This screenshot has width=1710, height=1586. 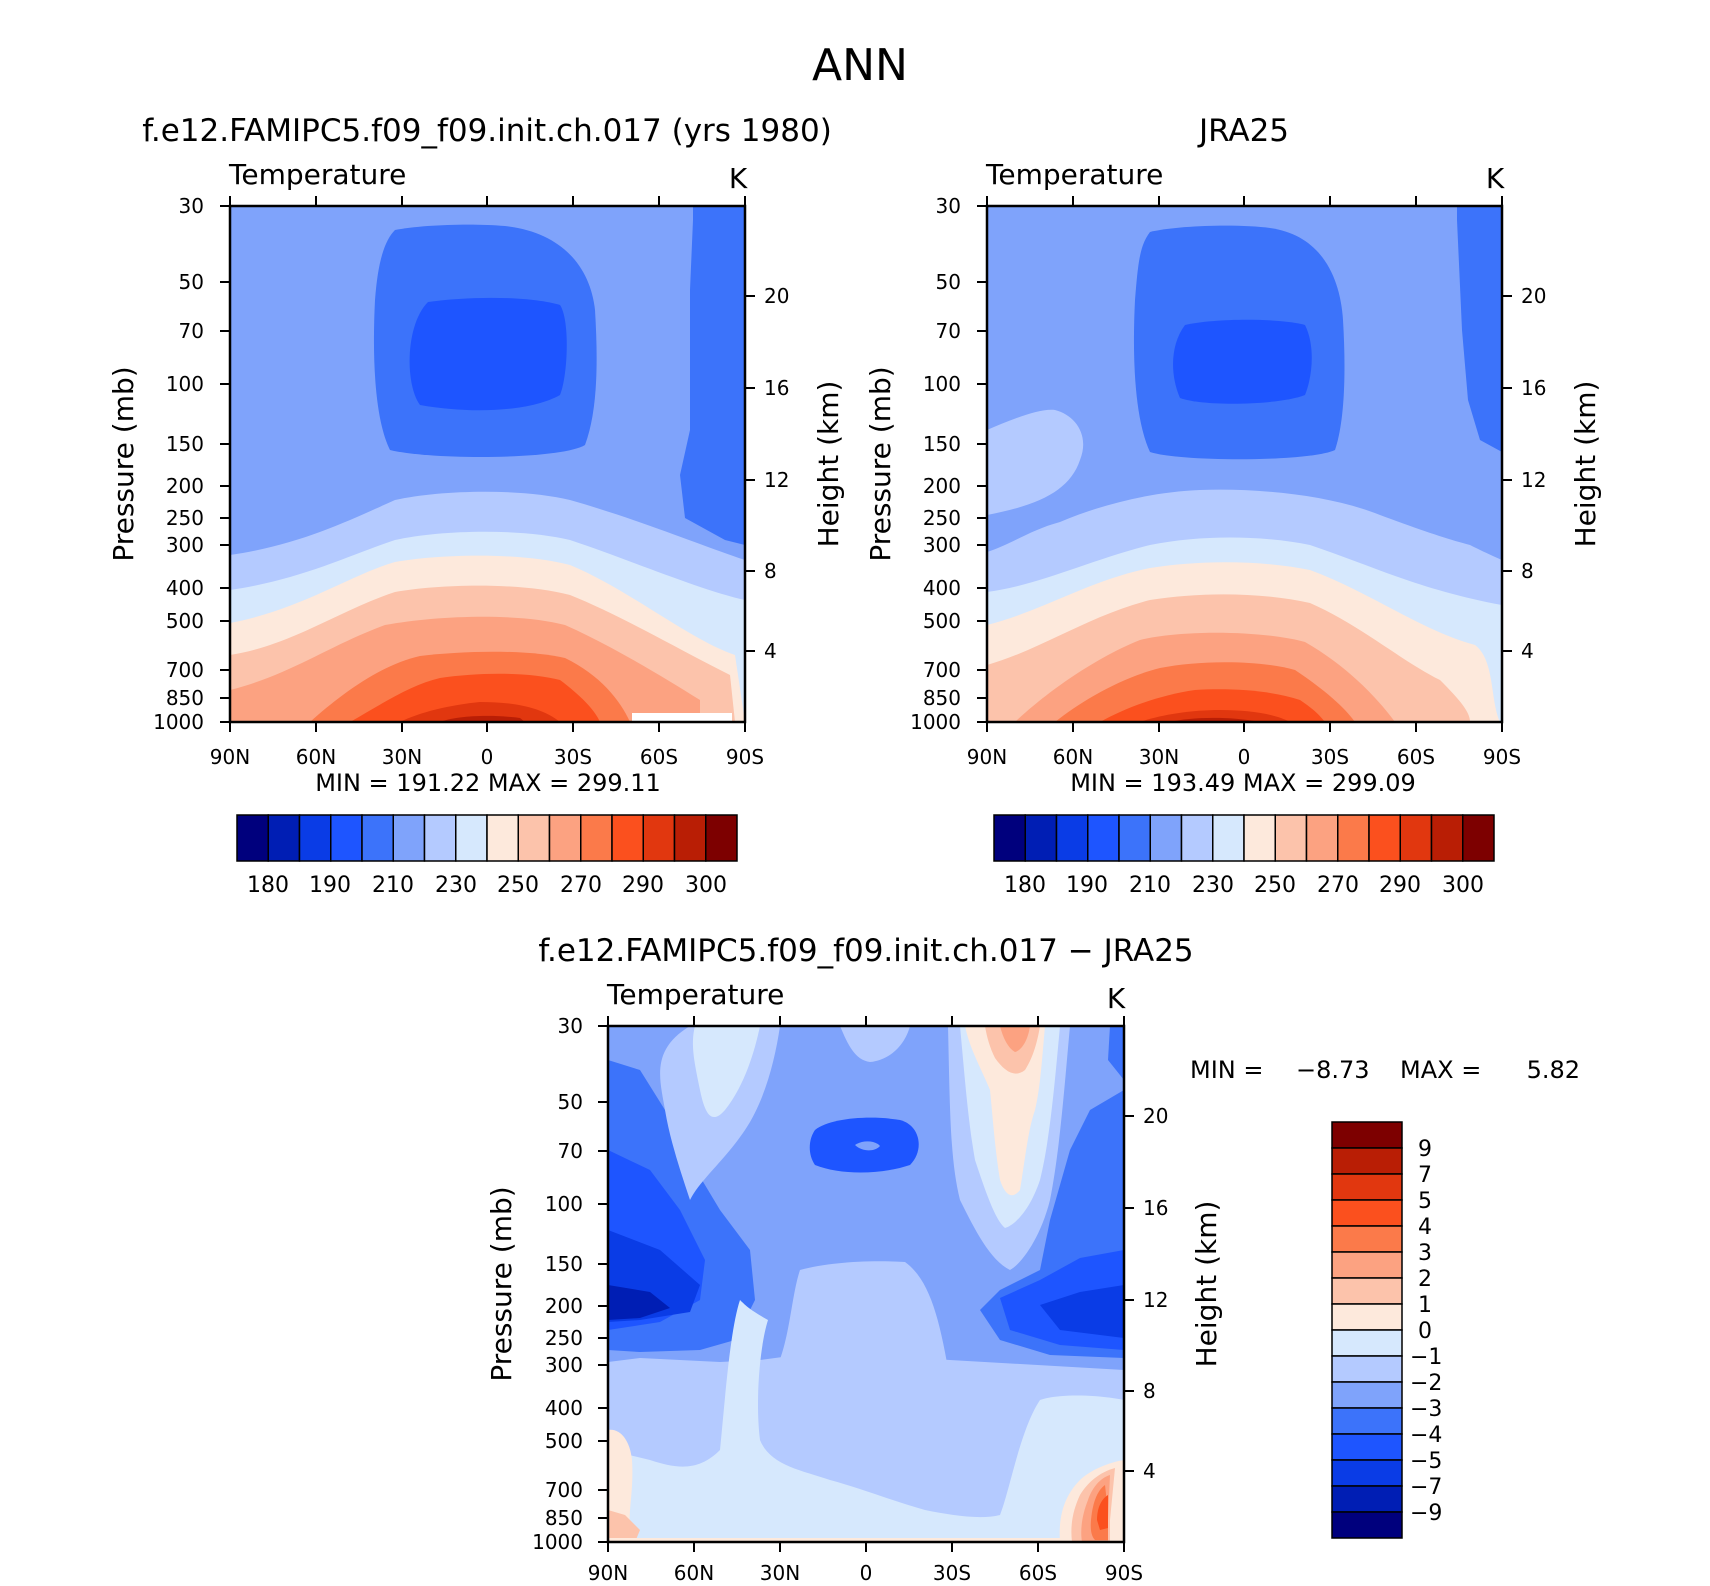 What do you see at coordinates (942, 588) in the screenshot?
I see `y-tick-label: 400` at bounding box center [942, 588].